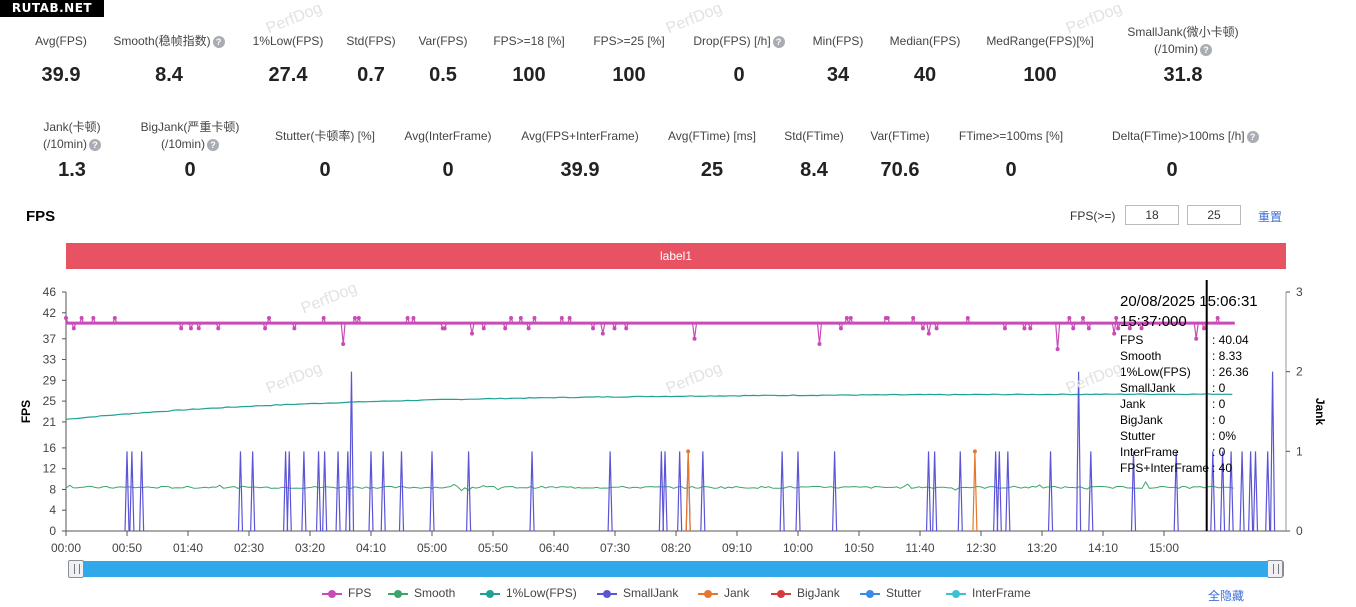  What do you see at coordinates (1141, 356) in the screenshot?
I see `tooltip-key: Smooth` at bounding box center [1141, 356].